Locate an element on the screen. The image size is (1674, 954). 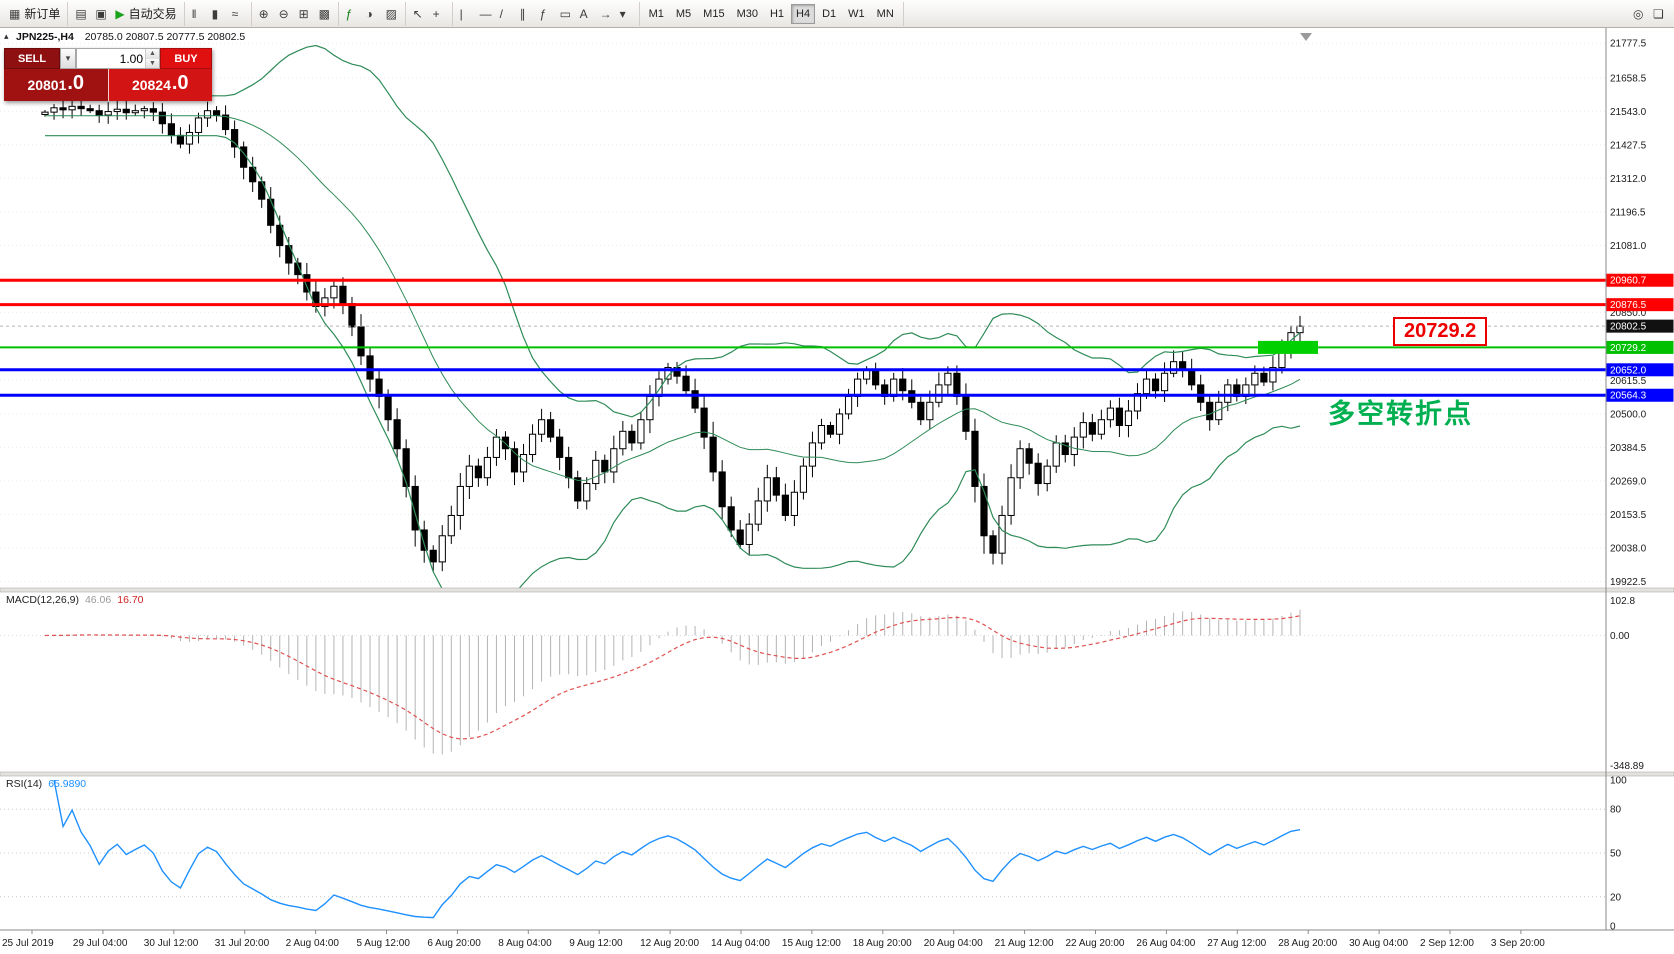
cursor-icon: ↖ is located at coordinates (419, 14).